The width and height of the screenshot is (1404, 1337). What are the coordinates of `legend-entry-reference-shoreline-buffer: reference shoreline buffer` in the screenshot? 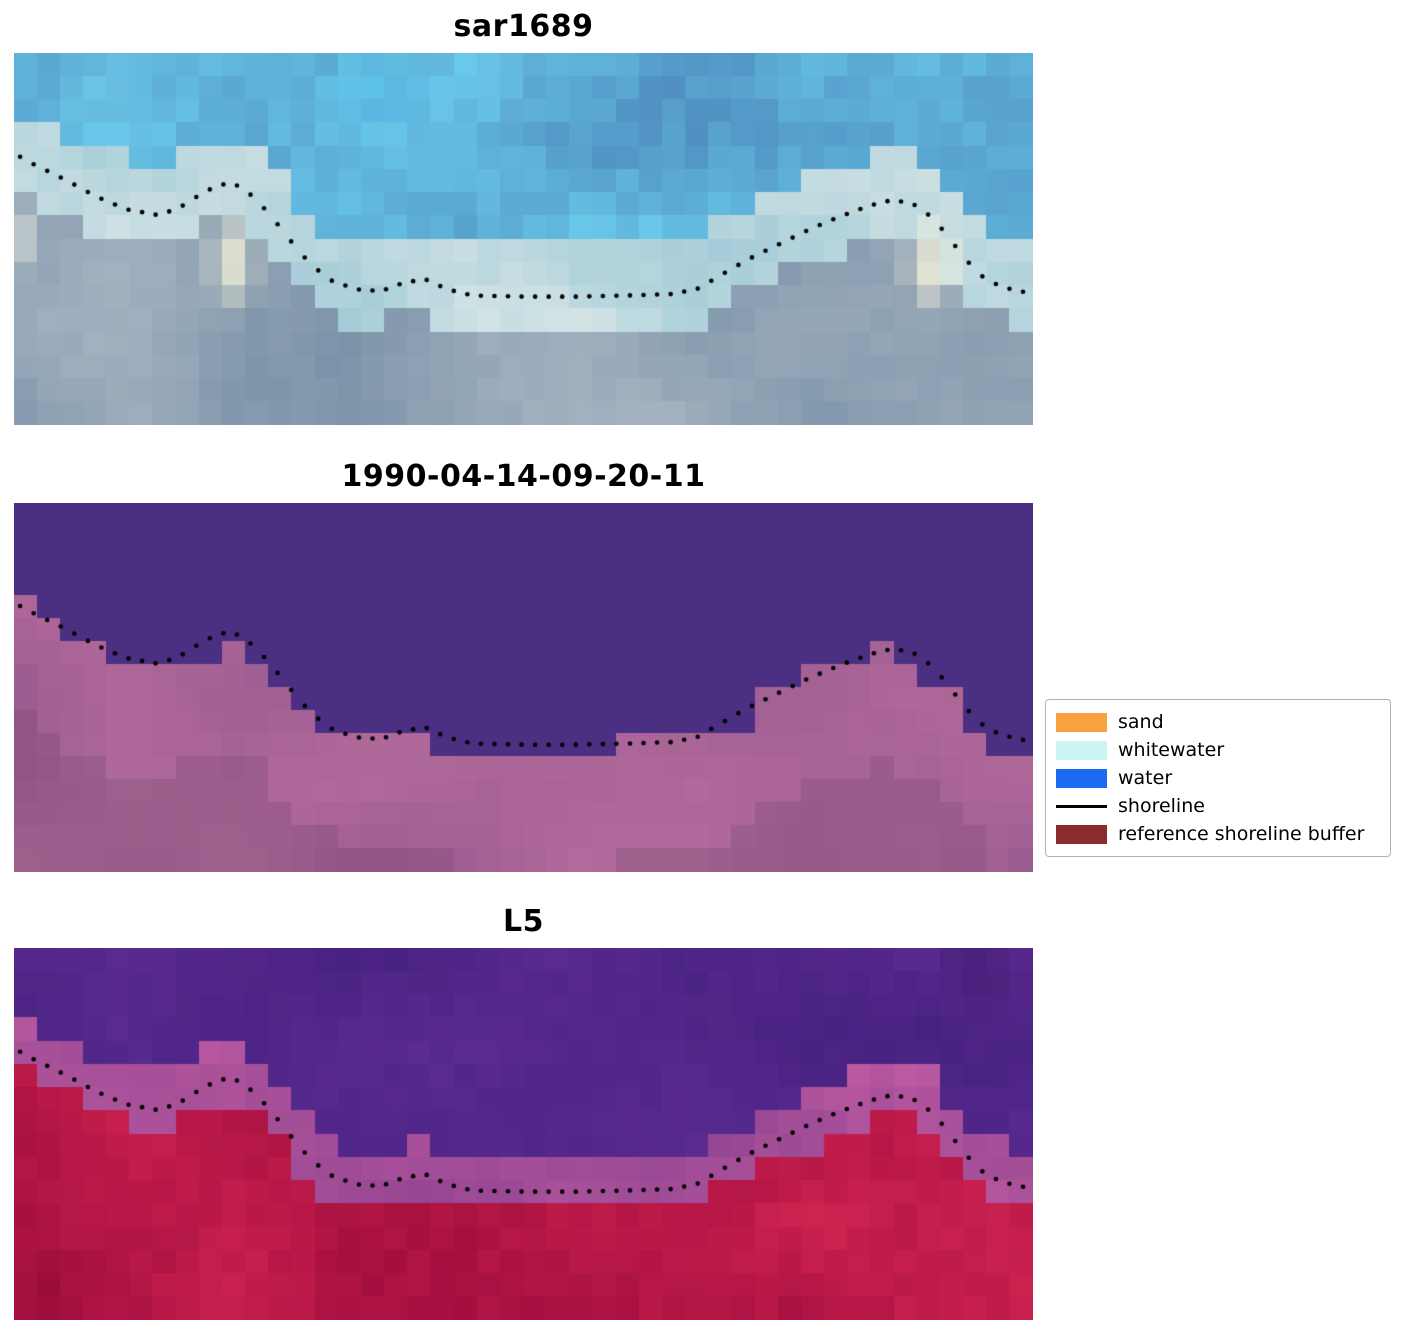 It's located at (1218, 834).